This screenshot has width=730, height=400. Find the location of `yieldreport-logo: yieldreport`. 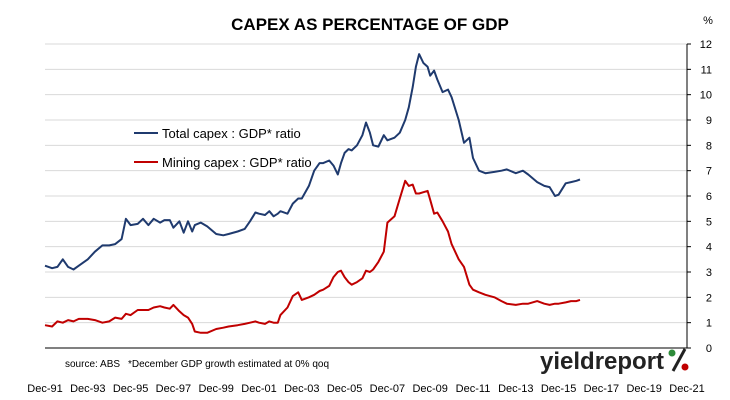

yieldreport-logo: yieldreport is located at coordinates (614, 361).